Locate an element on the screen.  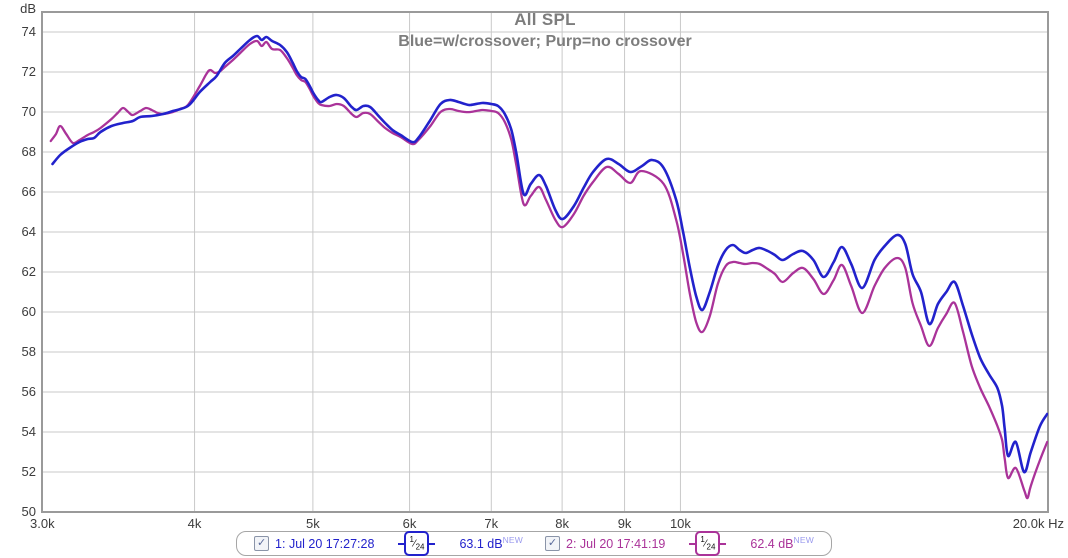
x-tick-label: 6k is located at coordinates (409, 523).